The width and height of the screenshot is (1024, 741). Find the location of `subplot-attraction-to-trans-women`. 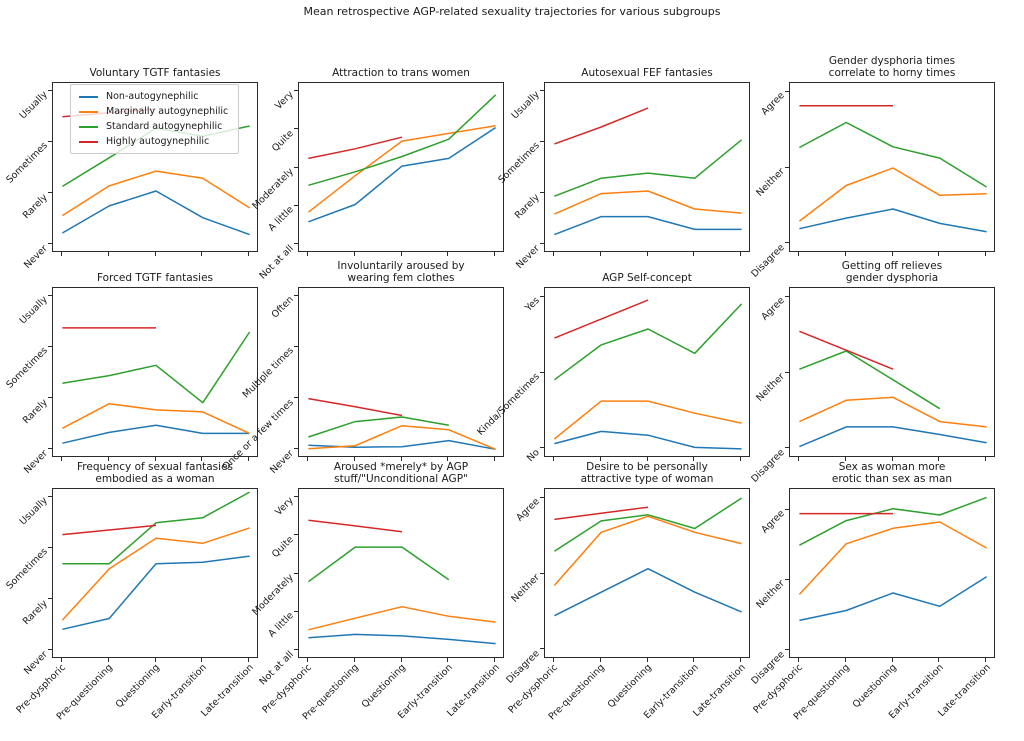

subplot-attraction-to-trans-women is located at coordinates (401, 167).